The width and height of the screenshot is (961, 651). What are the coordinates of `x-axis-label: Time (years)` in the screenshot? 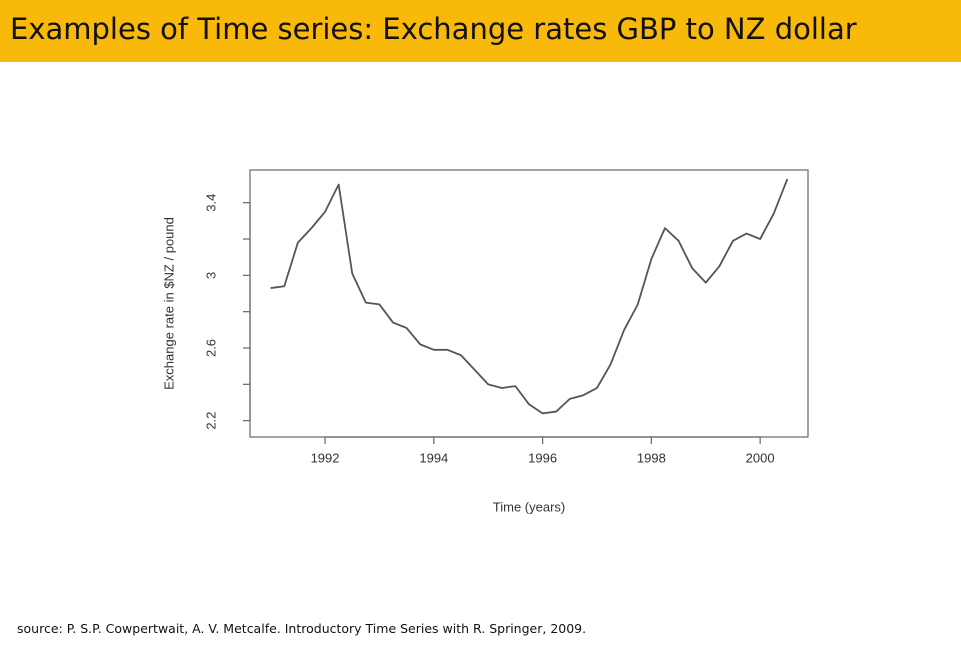 It's located at (529, 506).